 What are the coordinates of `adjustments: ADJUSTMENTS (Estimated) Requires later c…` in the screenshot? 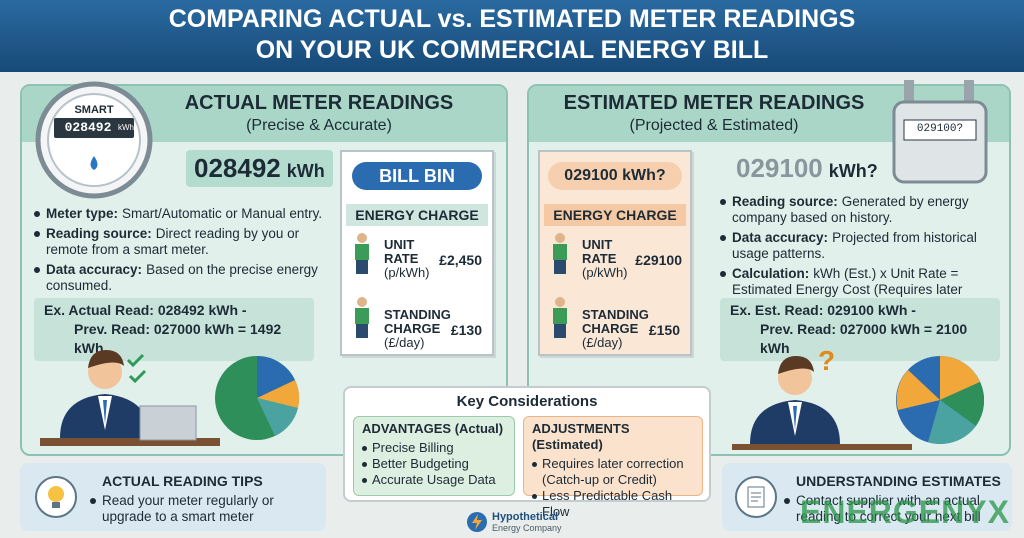 It's located at (613, 467).